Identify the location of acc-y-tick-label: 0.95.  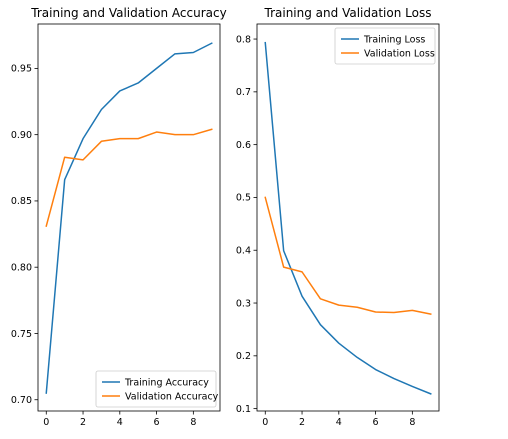
(21, 69).